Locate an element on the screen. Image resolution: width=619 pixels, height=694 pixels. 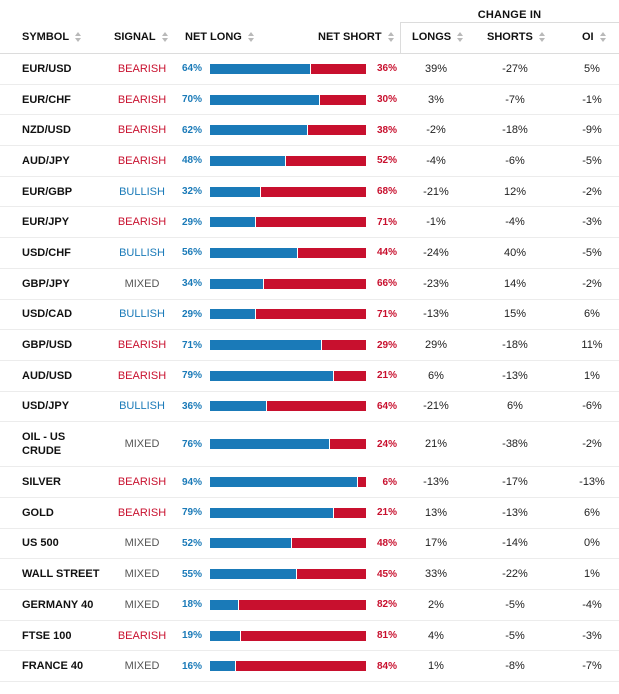
table-row: GOLD BEARISH 79% 21% 13% -13% 6% is located at coordinates (309, 513).